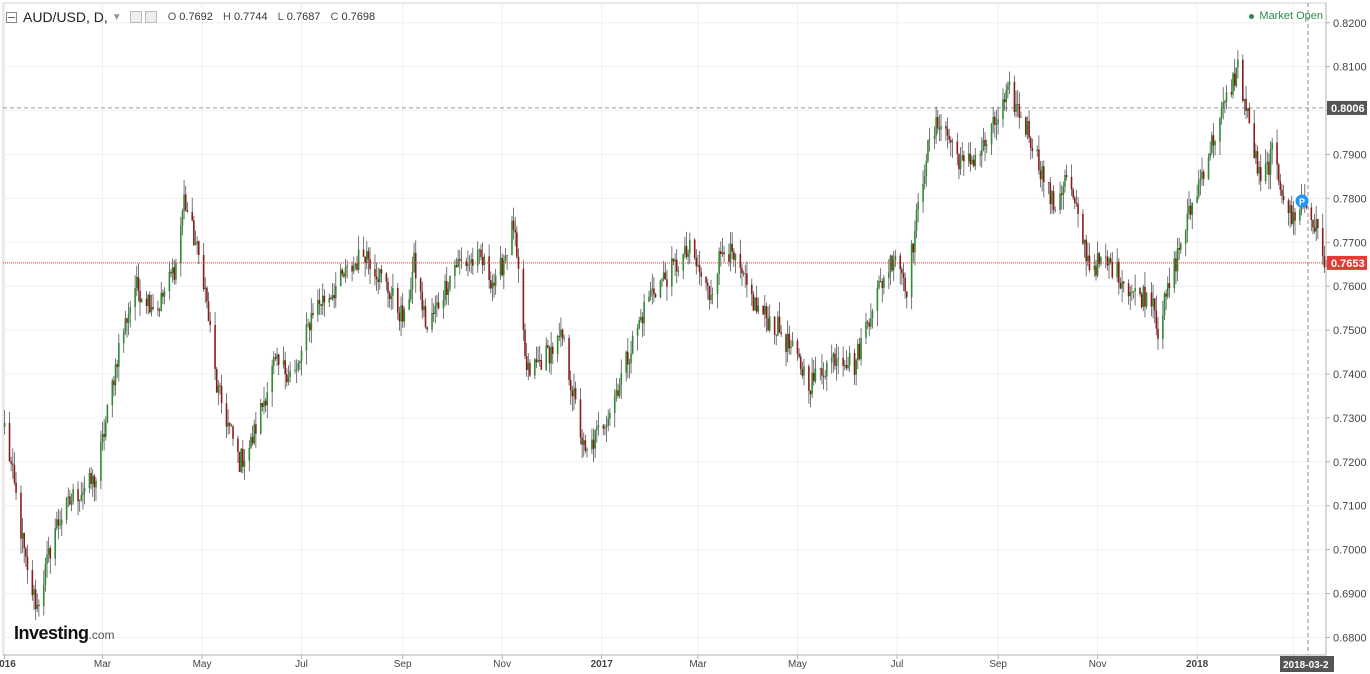 The height and width of the screenshot is (674, 1370). What do you see at coordinates (65, 17) in the screenshot?
I see `symbol-label: AUD/USD, D,` at bounding box center [65, 17].